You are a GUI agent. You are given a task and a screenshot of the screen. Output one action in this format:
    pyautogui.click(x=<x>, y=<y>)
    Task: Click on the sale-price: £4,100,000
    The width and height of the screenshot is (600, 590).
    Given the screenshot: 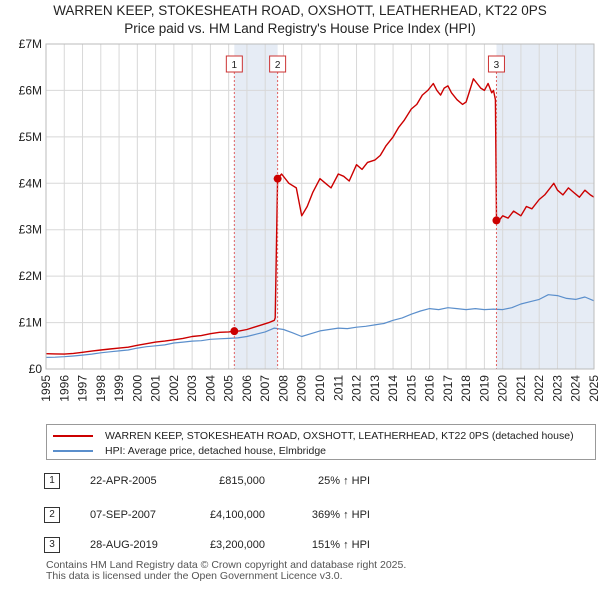 What is the action you would take?
    pyautogui.click(x=237, y=515)
    